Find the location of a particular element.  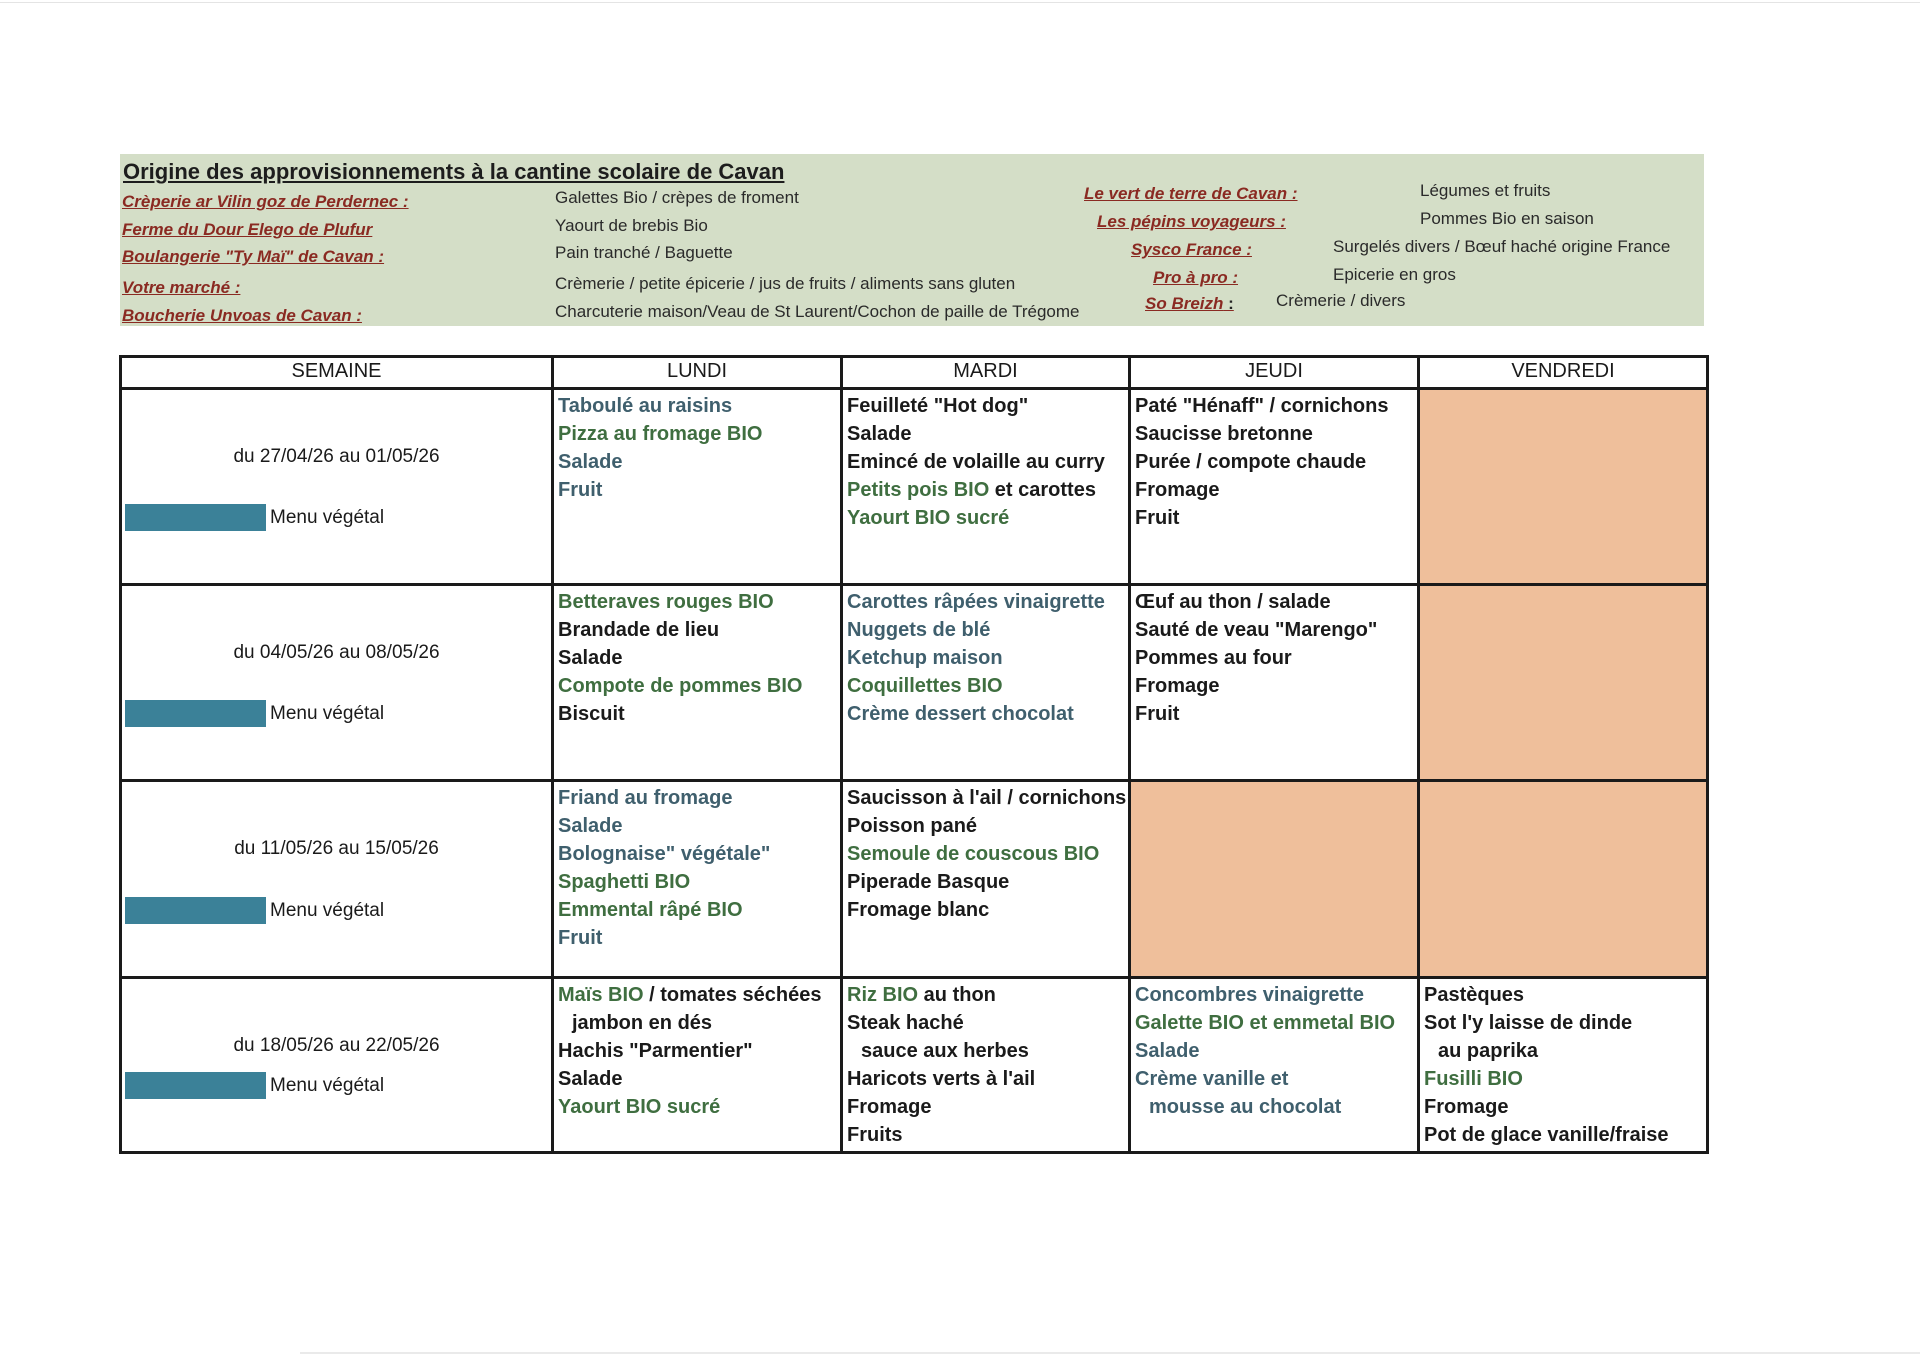

vegetal-legend: Menu végétal is located at coordinates (254, 517).